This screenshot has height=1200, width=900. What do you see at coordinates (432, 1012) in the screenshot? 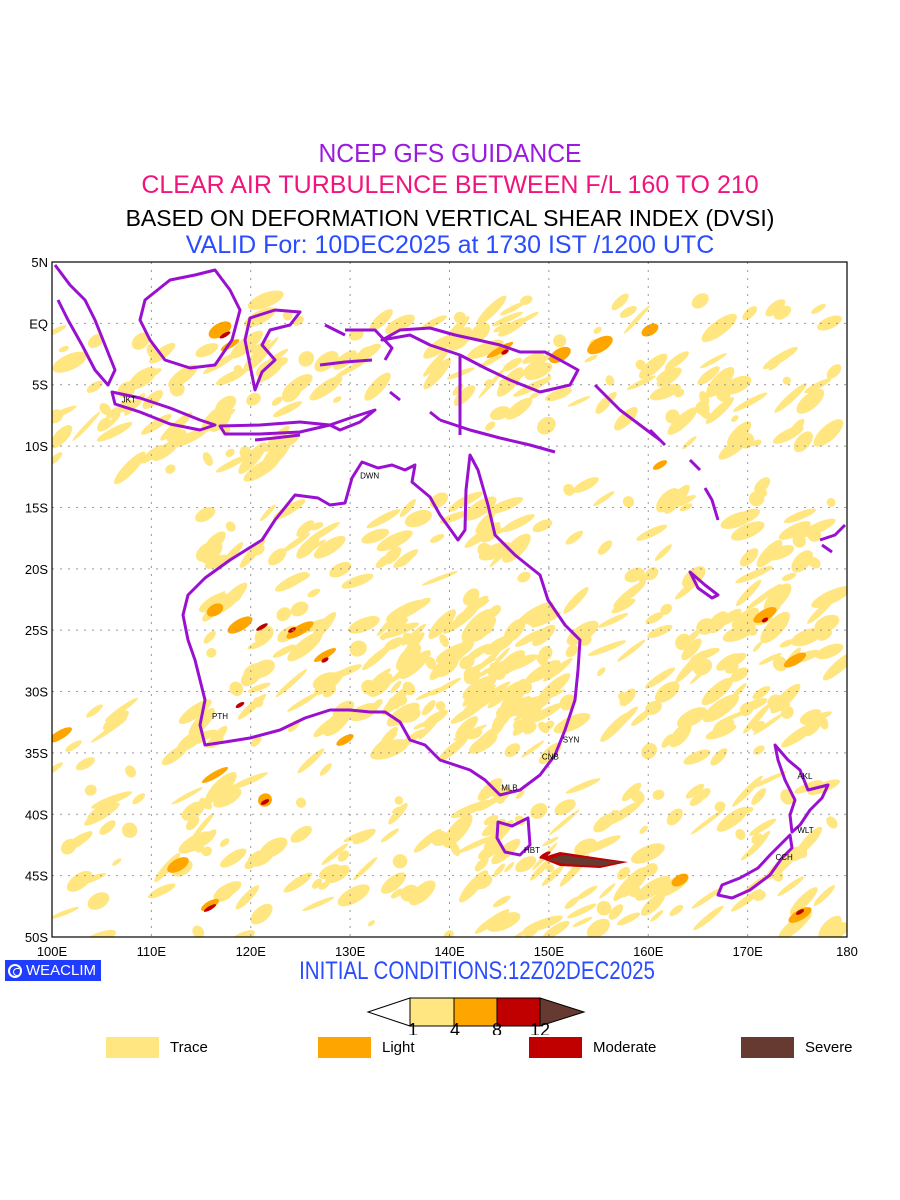
I see `colorbar-segment-trace` at bounding box center [432, 1012].